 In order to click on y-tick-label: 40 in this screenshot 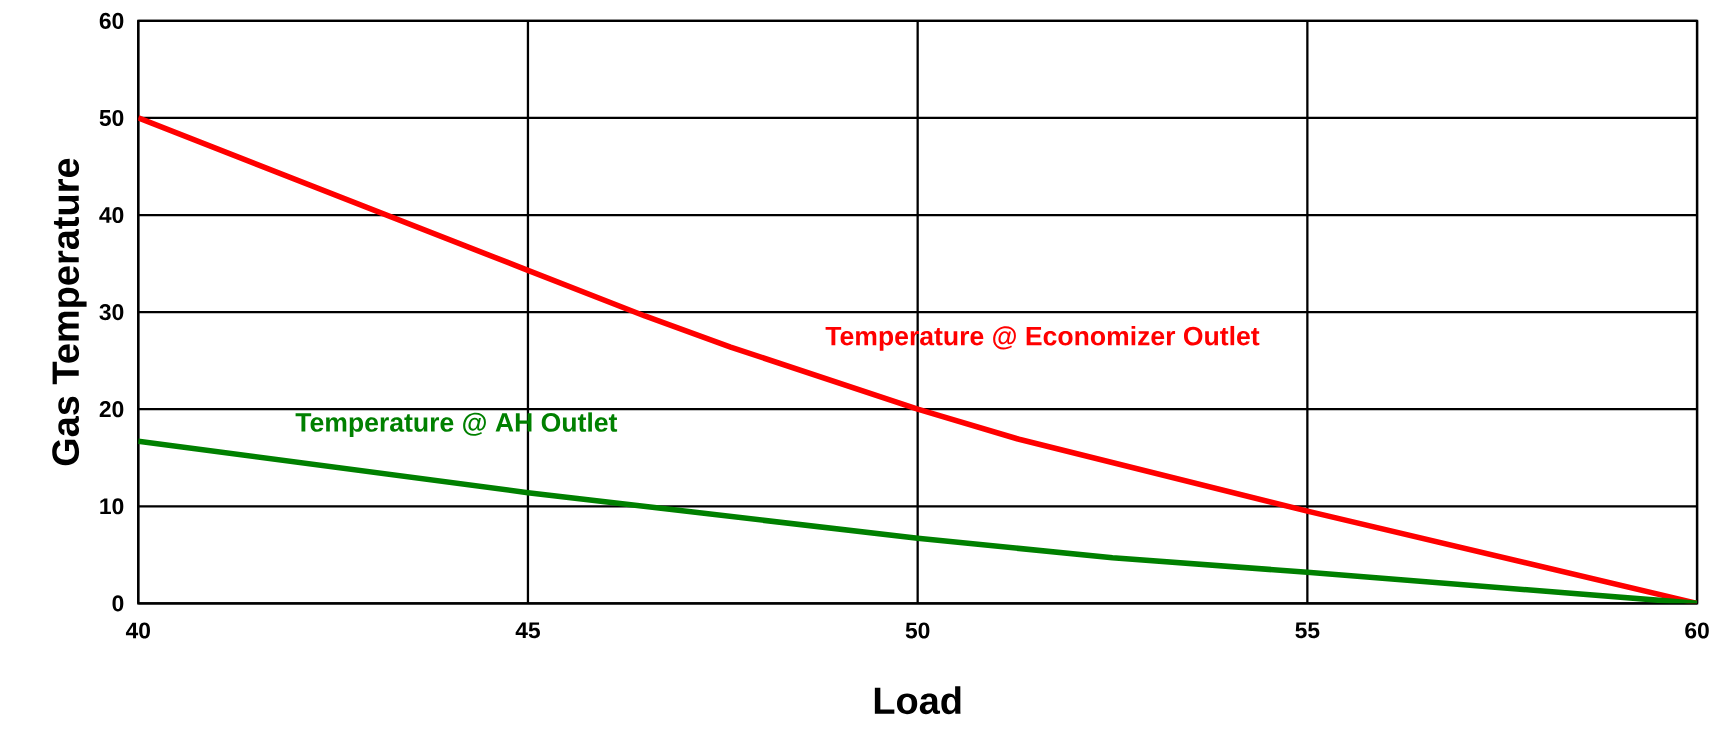, I will do `click(111, 215)`.